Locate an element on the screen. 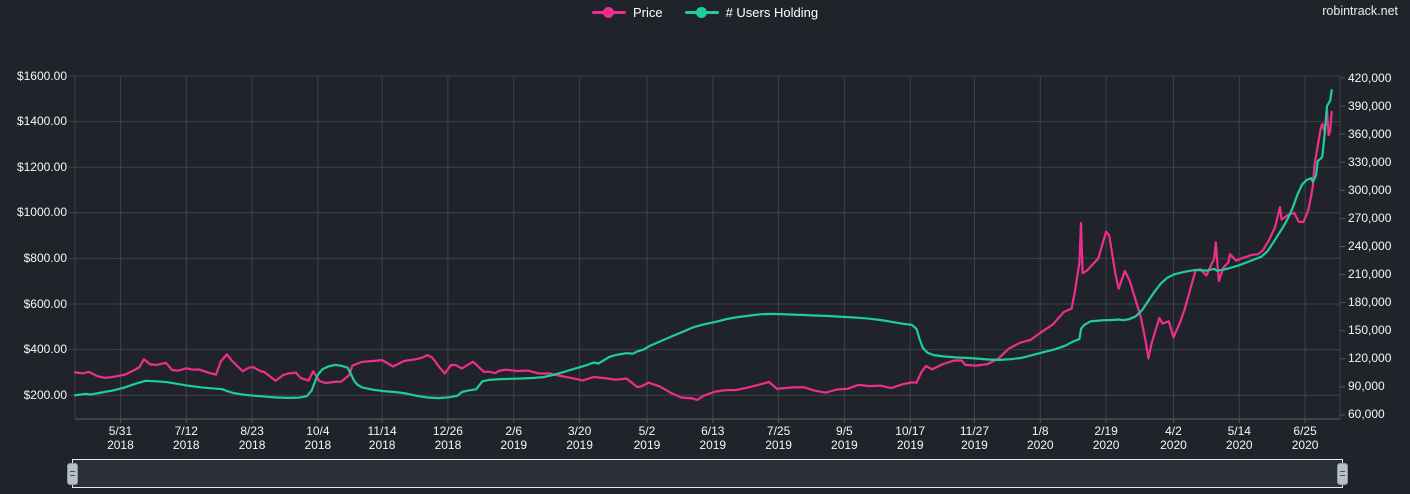 This screenshot has width=1410, height=494. y-axis-left-label: $1400.00 is located at coordinates (41, 121).